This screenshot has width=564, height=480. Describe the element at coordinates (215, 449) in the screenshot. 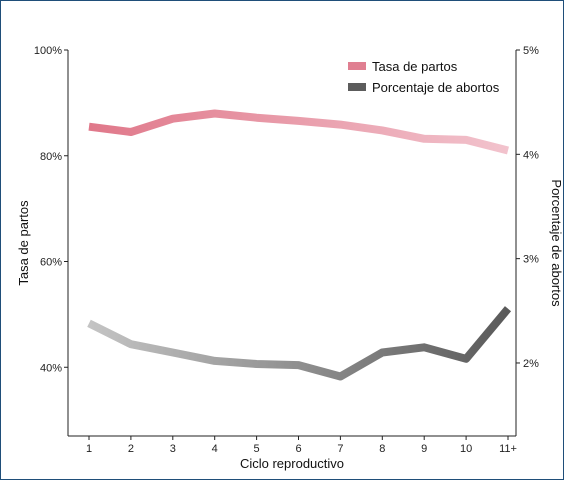

I see `x-tick-label: 4` at that location.